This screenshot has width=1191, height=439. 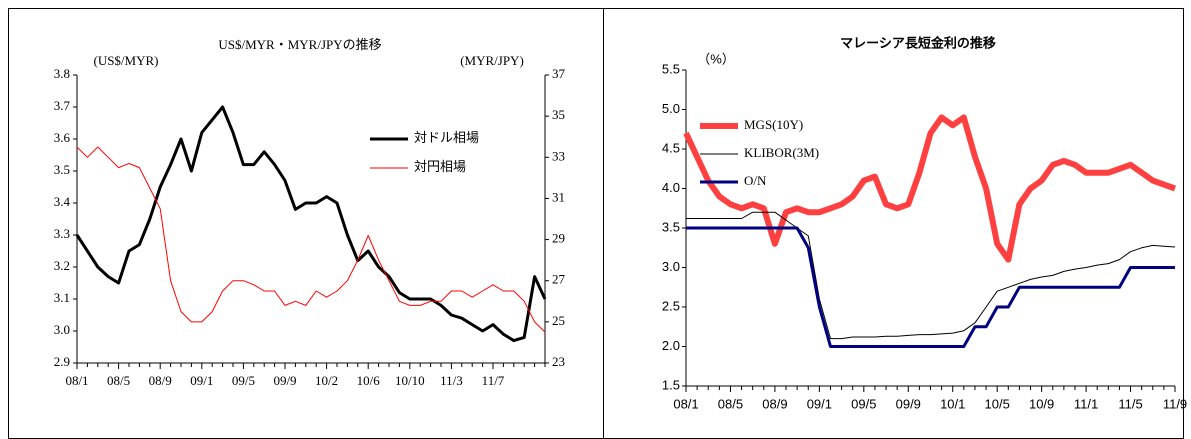 What do you see at coordinates (446, 137) in the screenshot?
I see `legend-label: 対ドル相場` at bounding box center [446, 137].